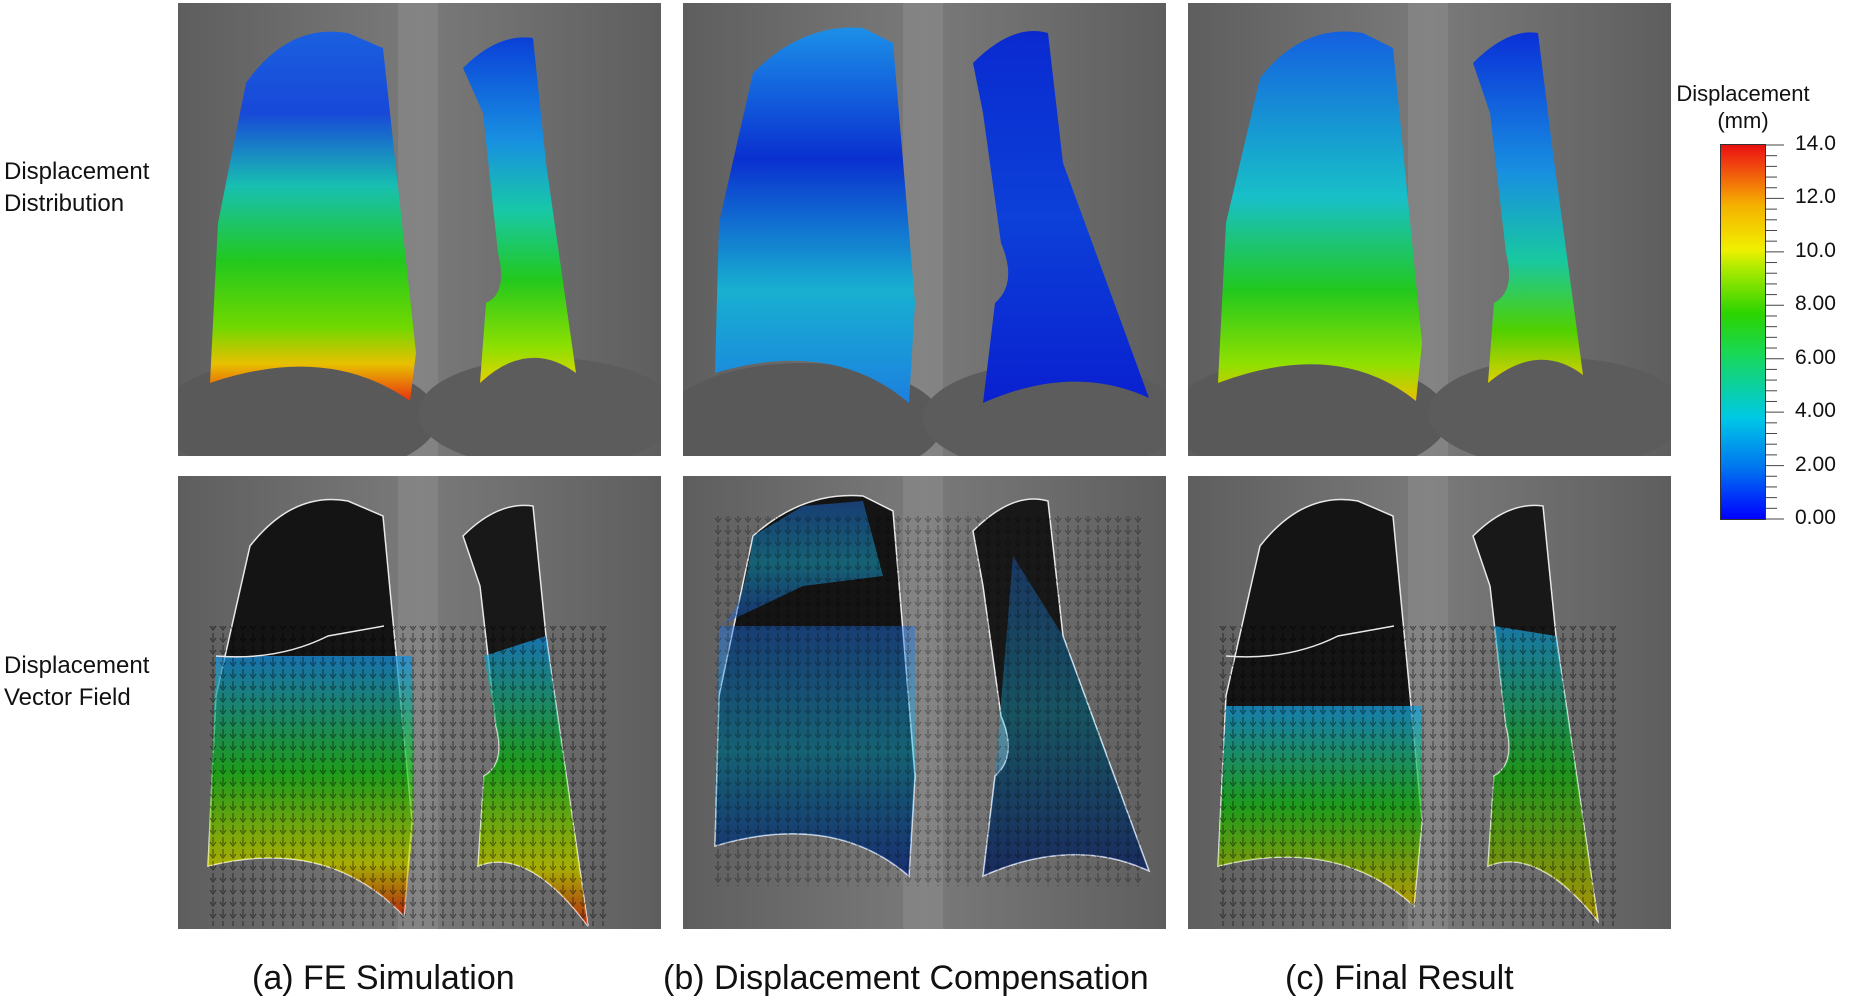  I want to click on caption-text: FE Simulation, so click(409, 978).